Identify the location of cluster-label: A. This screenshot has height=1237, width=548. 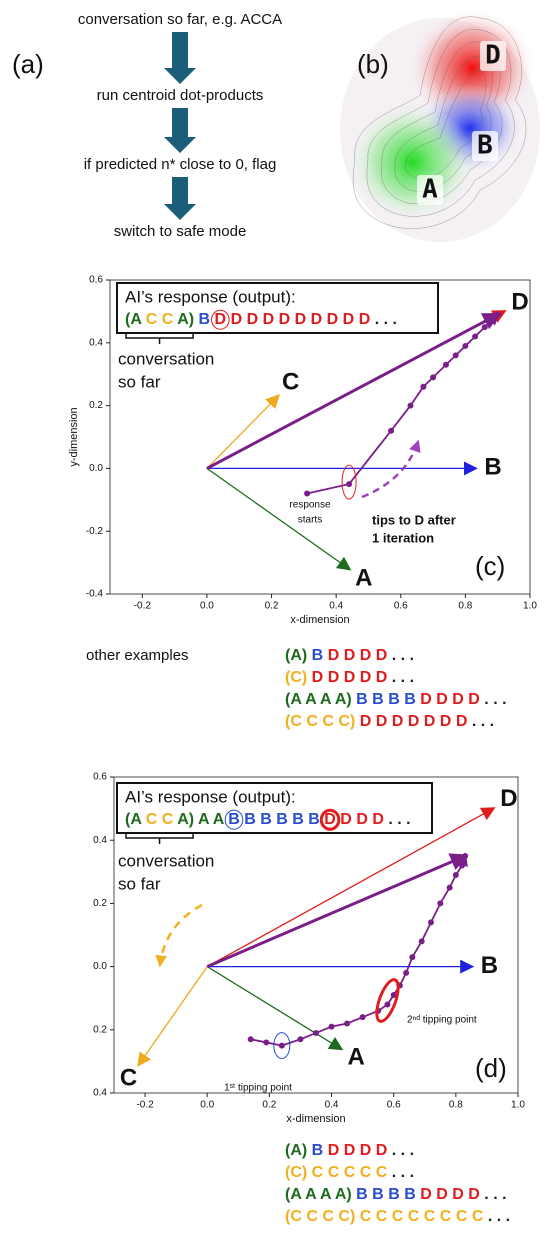
(430, 190).